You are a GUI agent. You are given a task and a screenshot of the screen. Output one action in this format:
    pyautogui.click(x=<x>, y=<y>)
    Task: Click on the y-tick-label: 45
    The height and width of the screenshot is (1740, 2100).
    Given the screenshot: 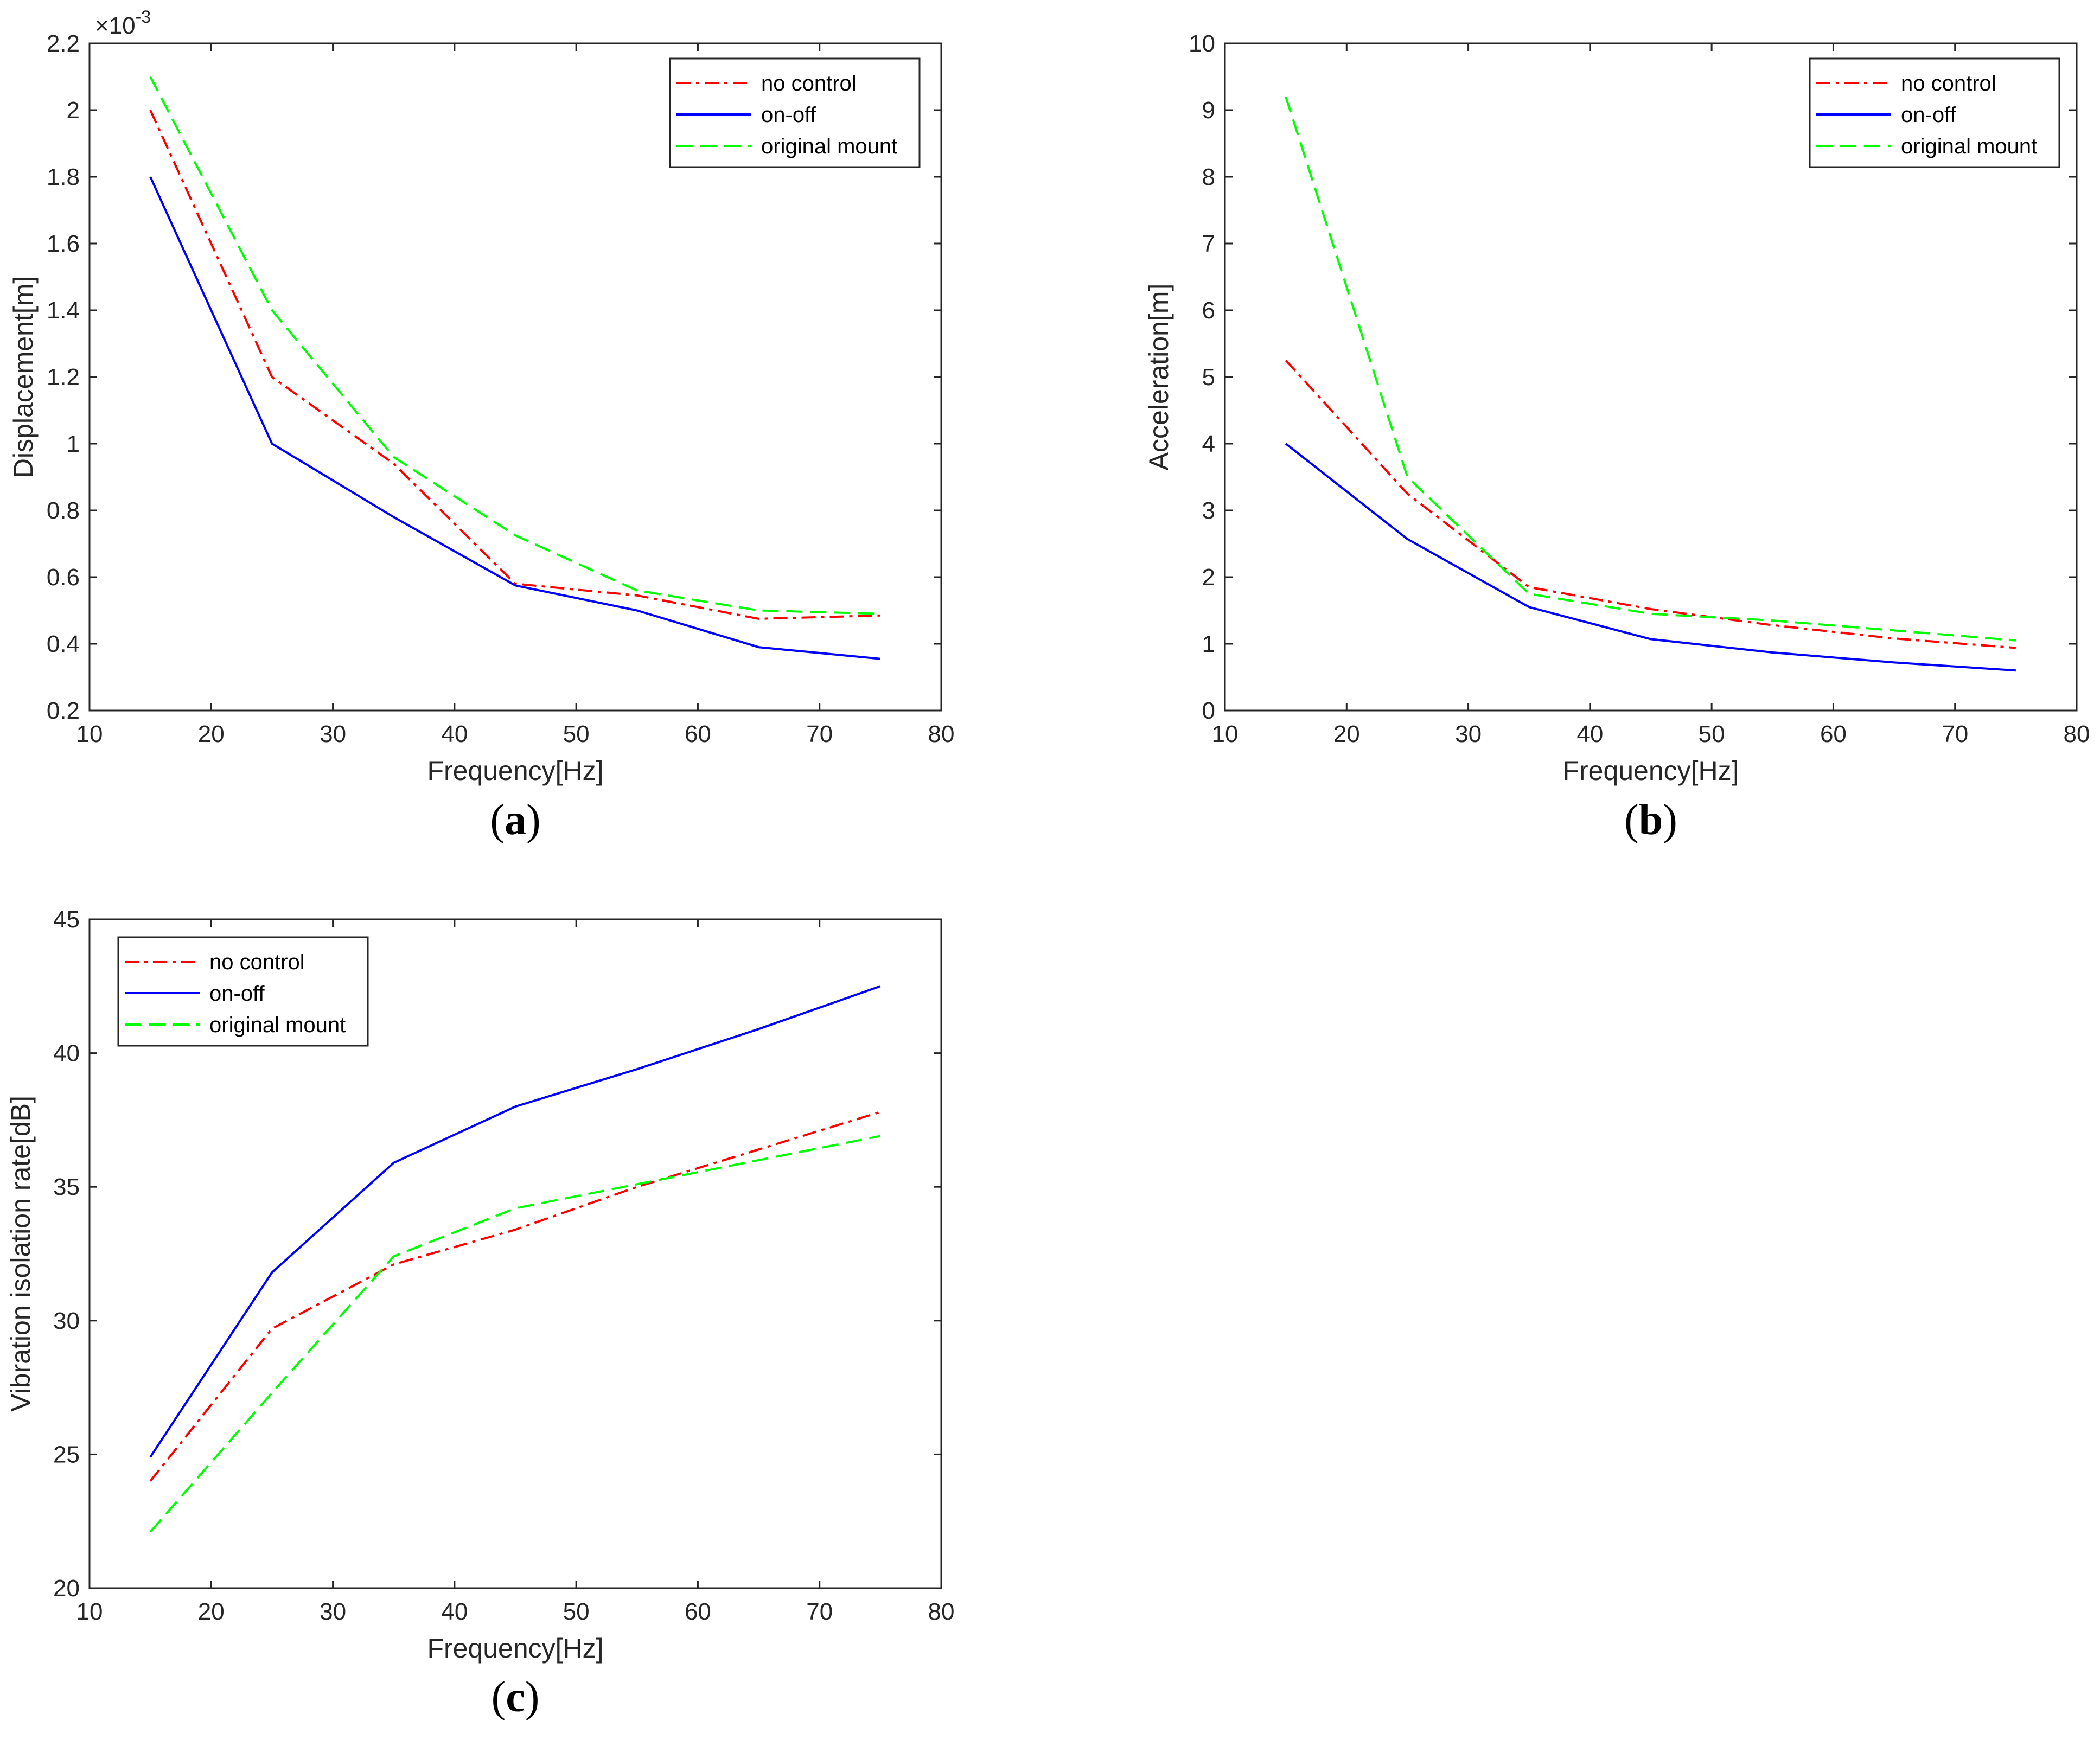 What is the action you would take?
    pyautogui.click(x=66, y=920)
    